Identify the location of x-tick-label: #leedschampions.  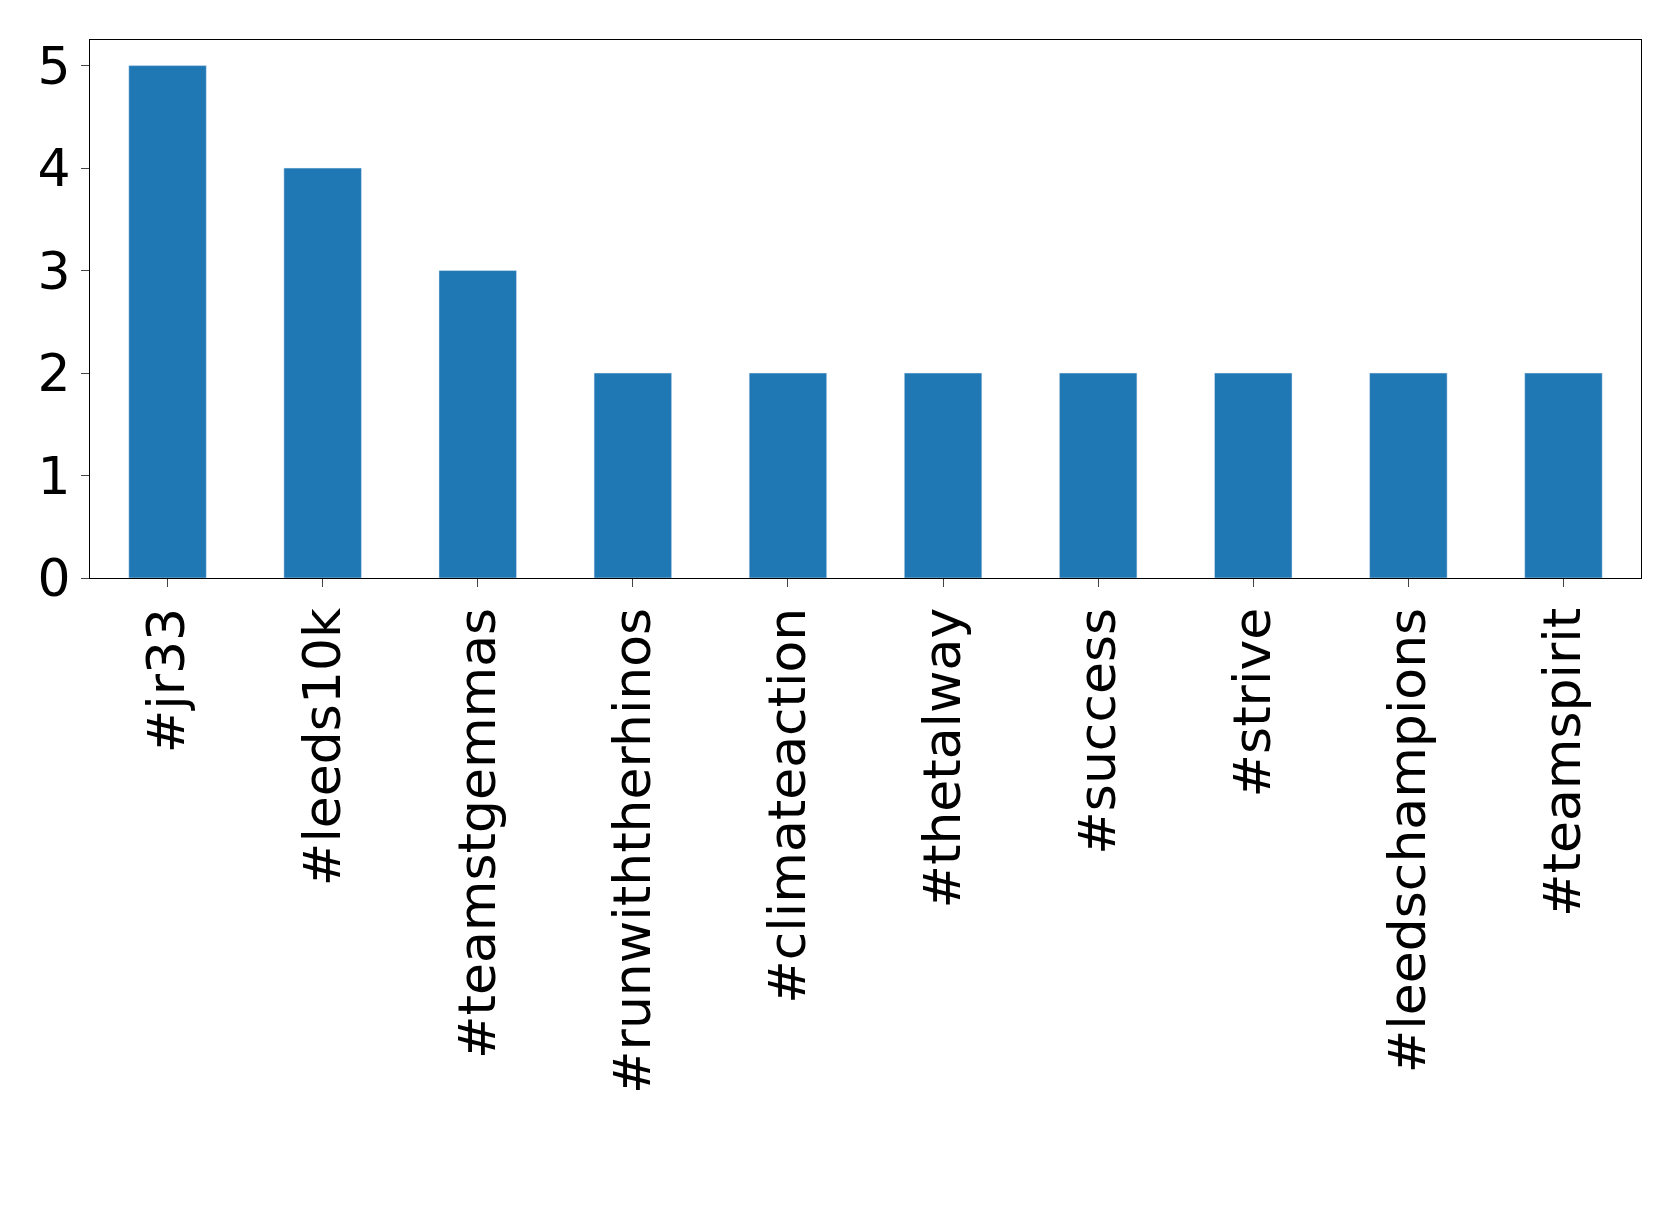
(1407, 840).